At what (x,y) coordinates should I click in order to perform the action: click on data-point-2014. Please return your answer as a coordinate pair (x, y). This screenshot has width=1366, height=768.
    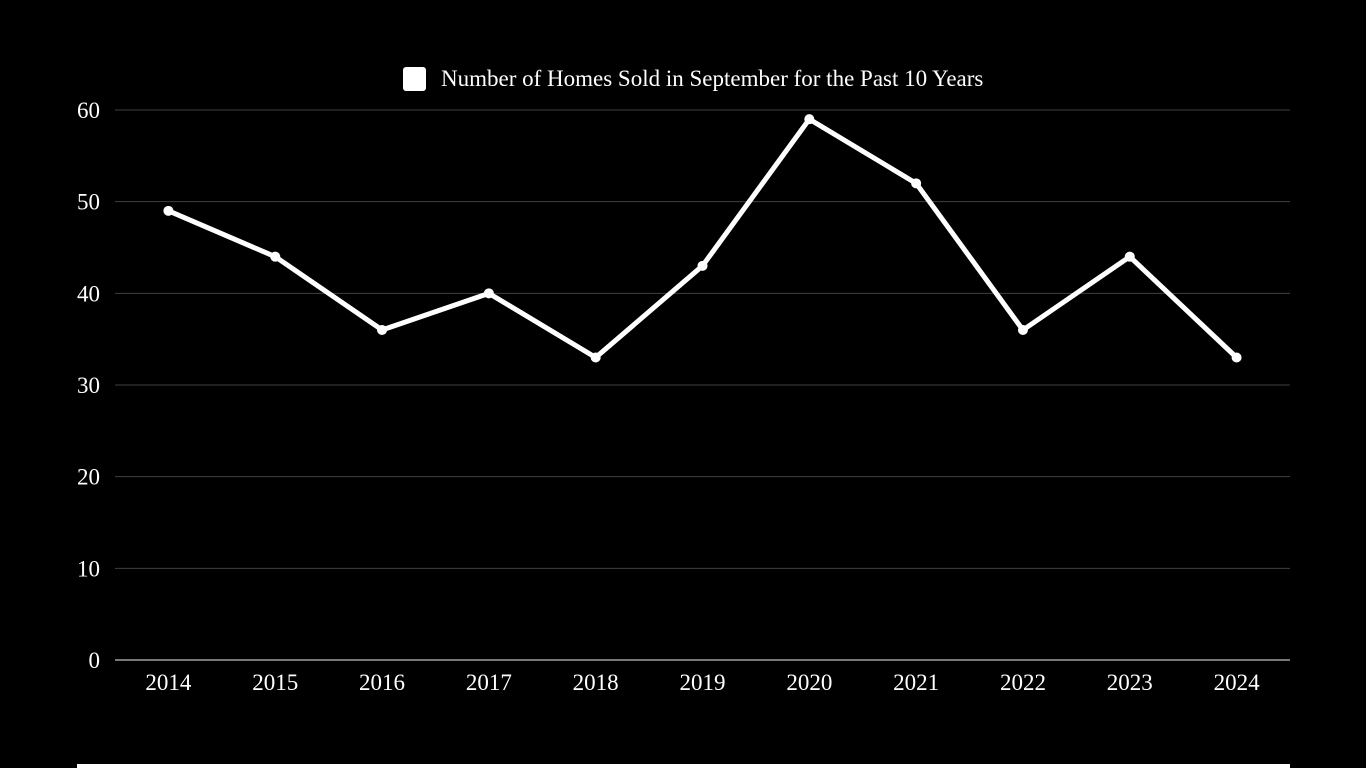
    Looking at the image, I should click on (168, 210).